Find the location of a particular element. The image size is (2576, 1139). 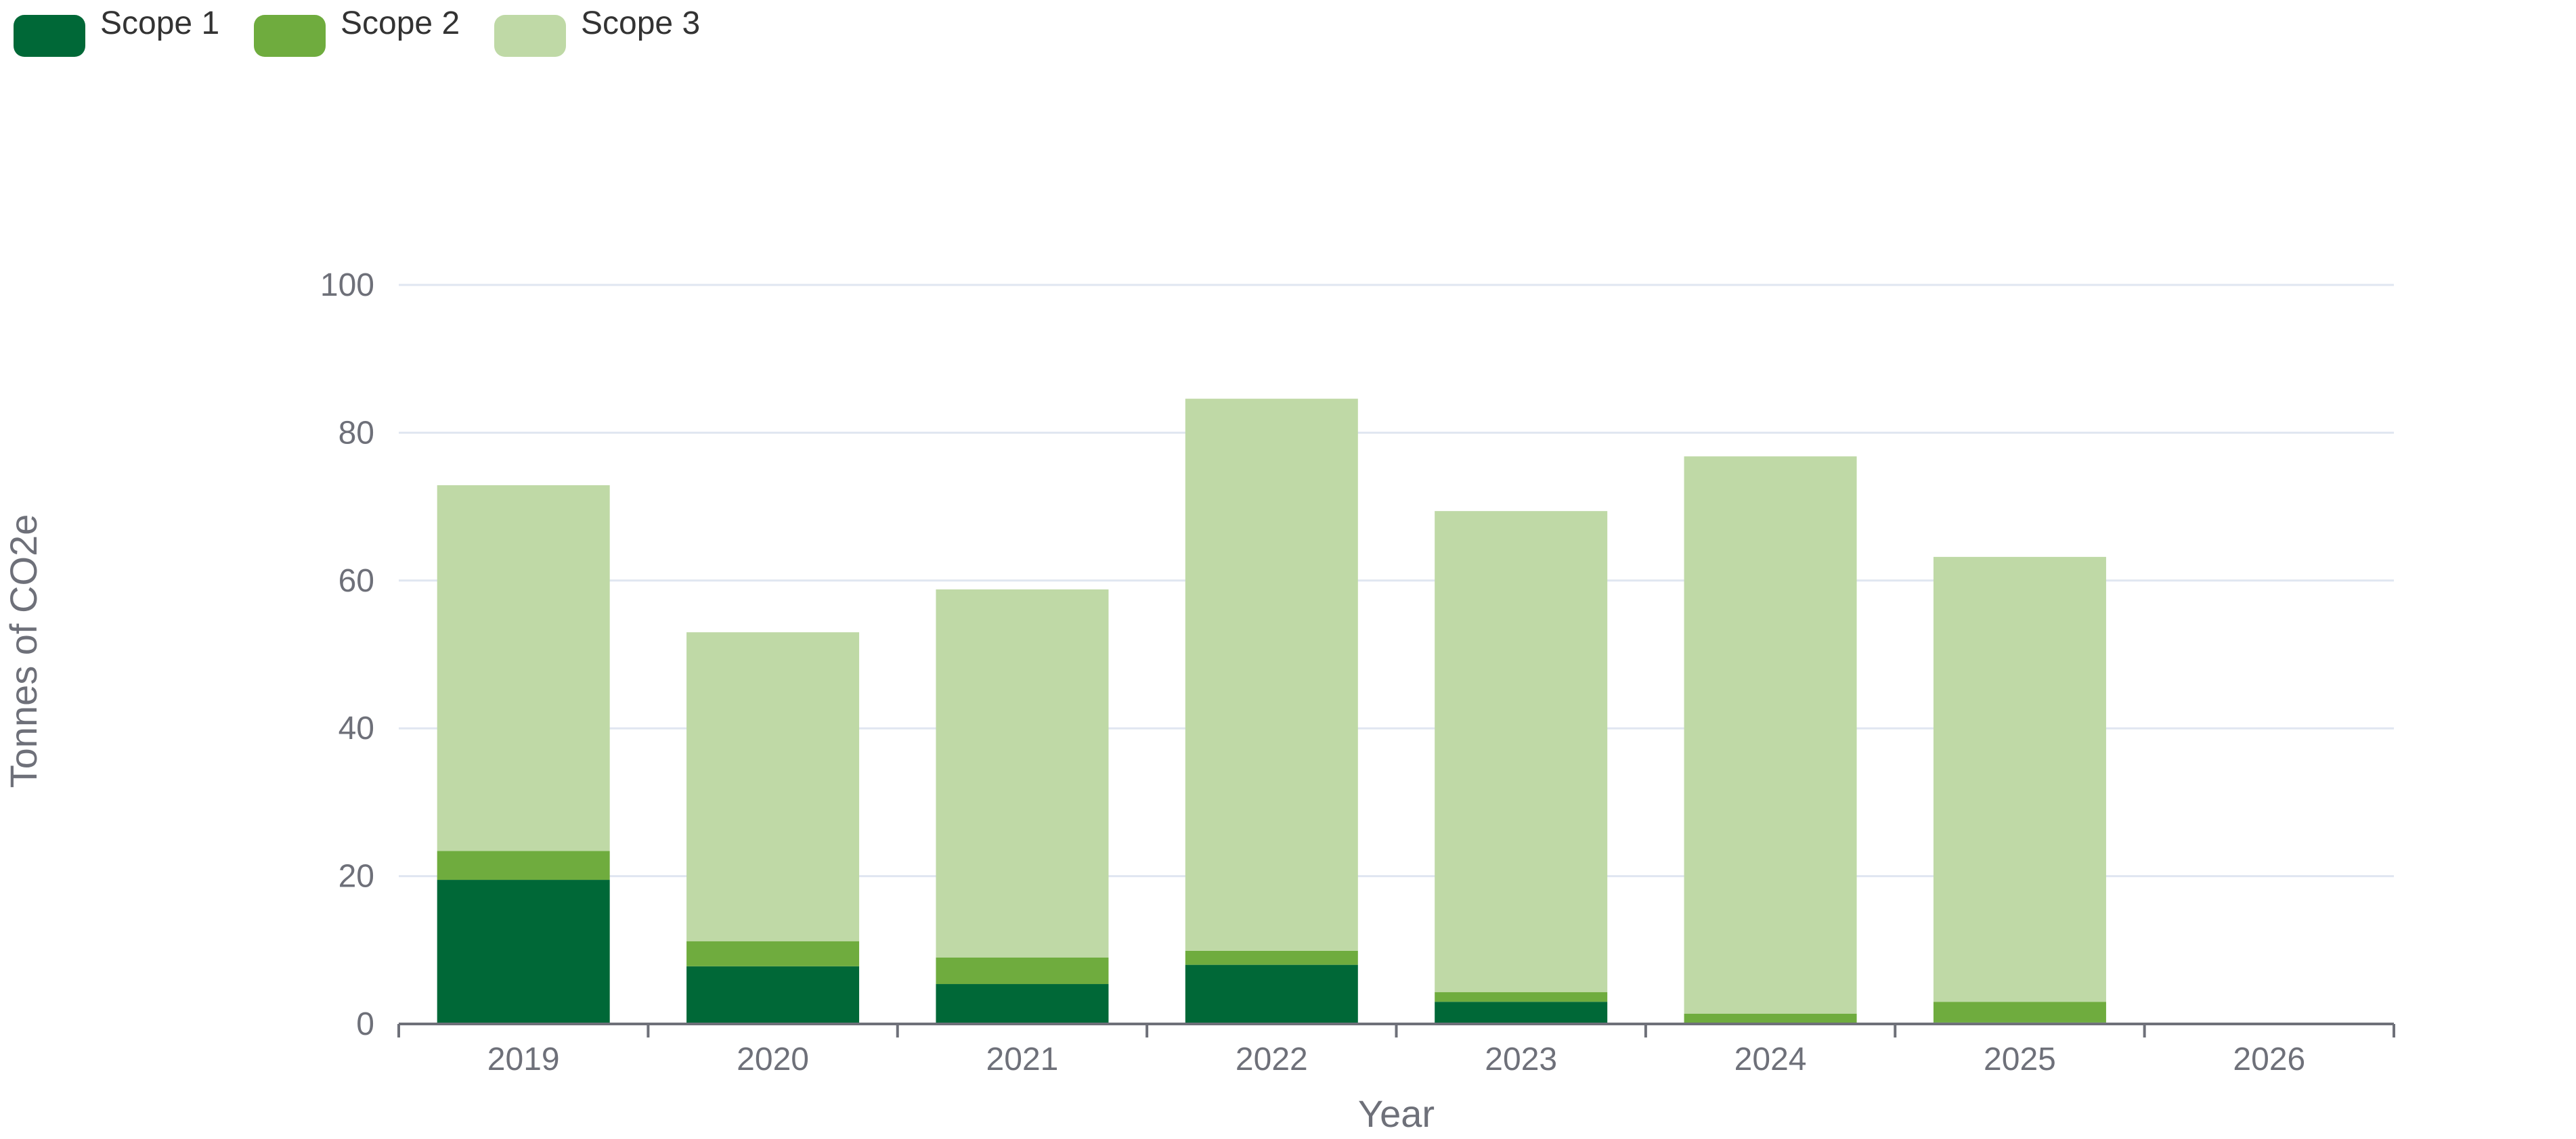

x-tick-label: 2026 is located at coordinates (2269, 1059).